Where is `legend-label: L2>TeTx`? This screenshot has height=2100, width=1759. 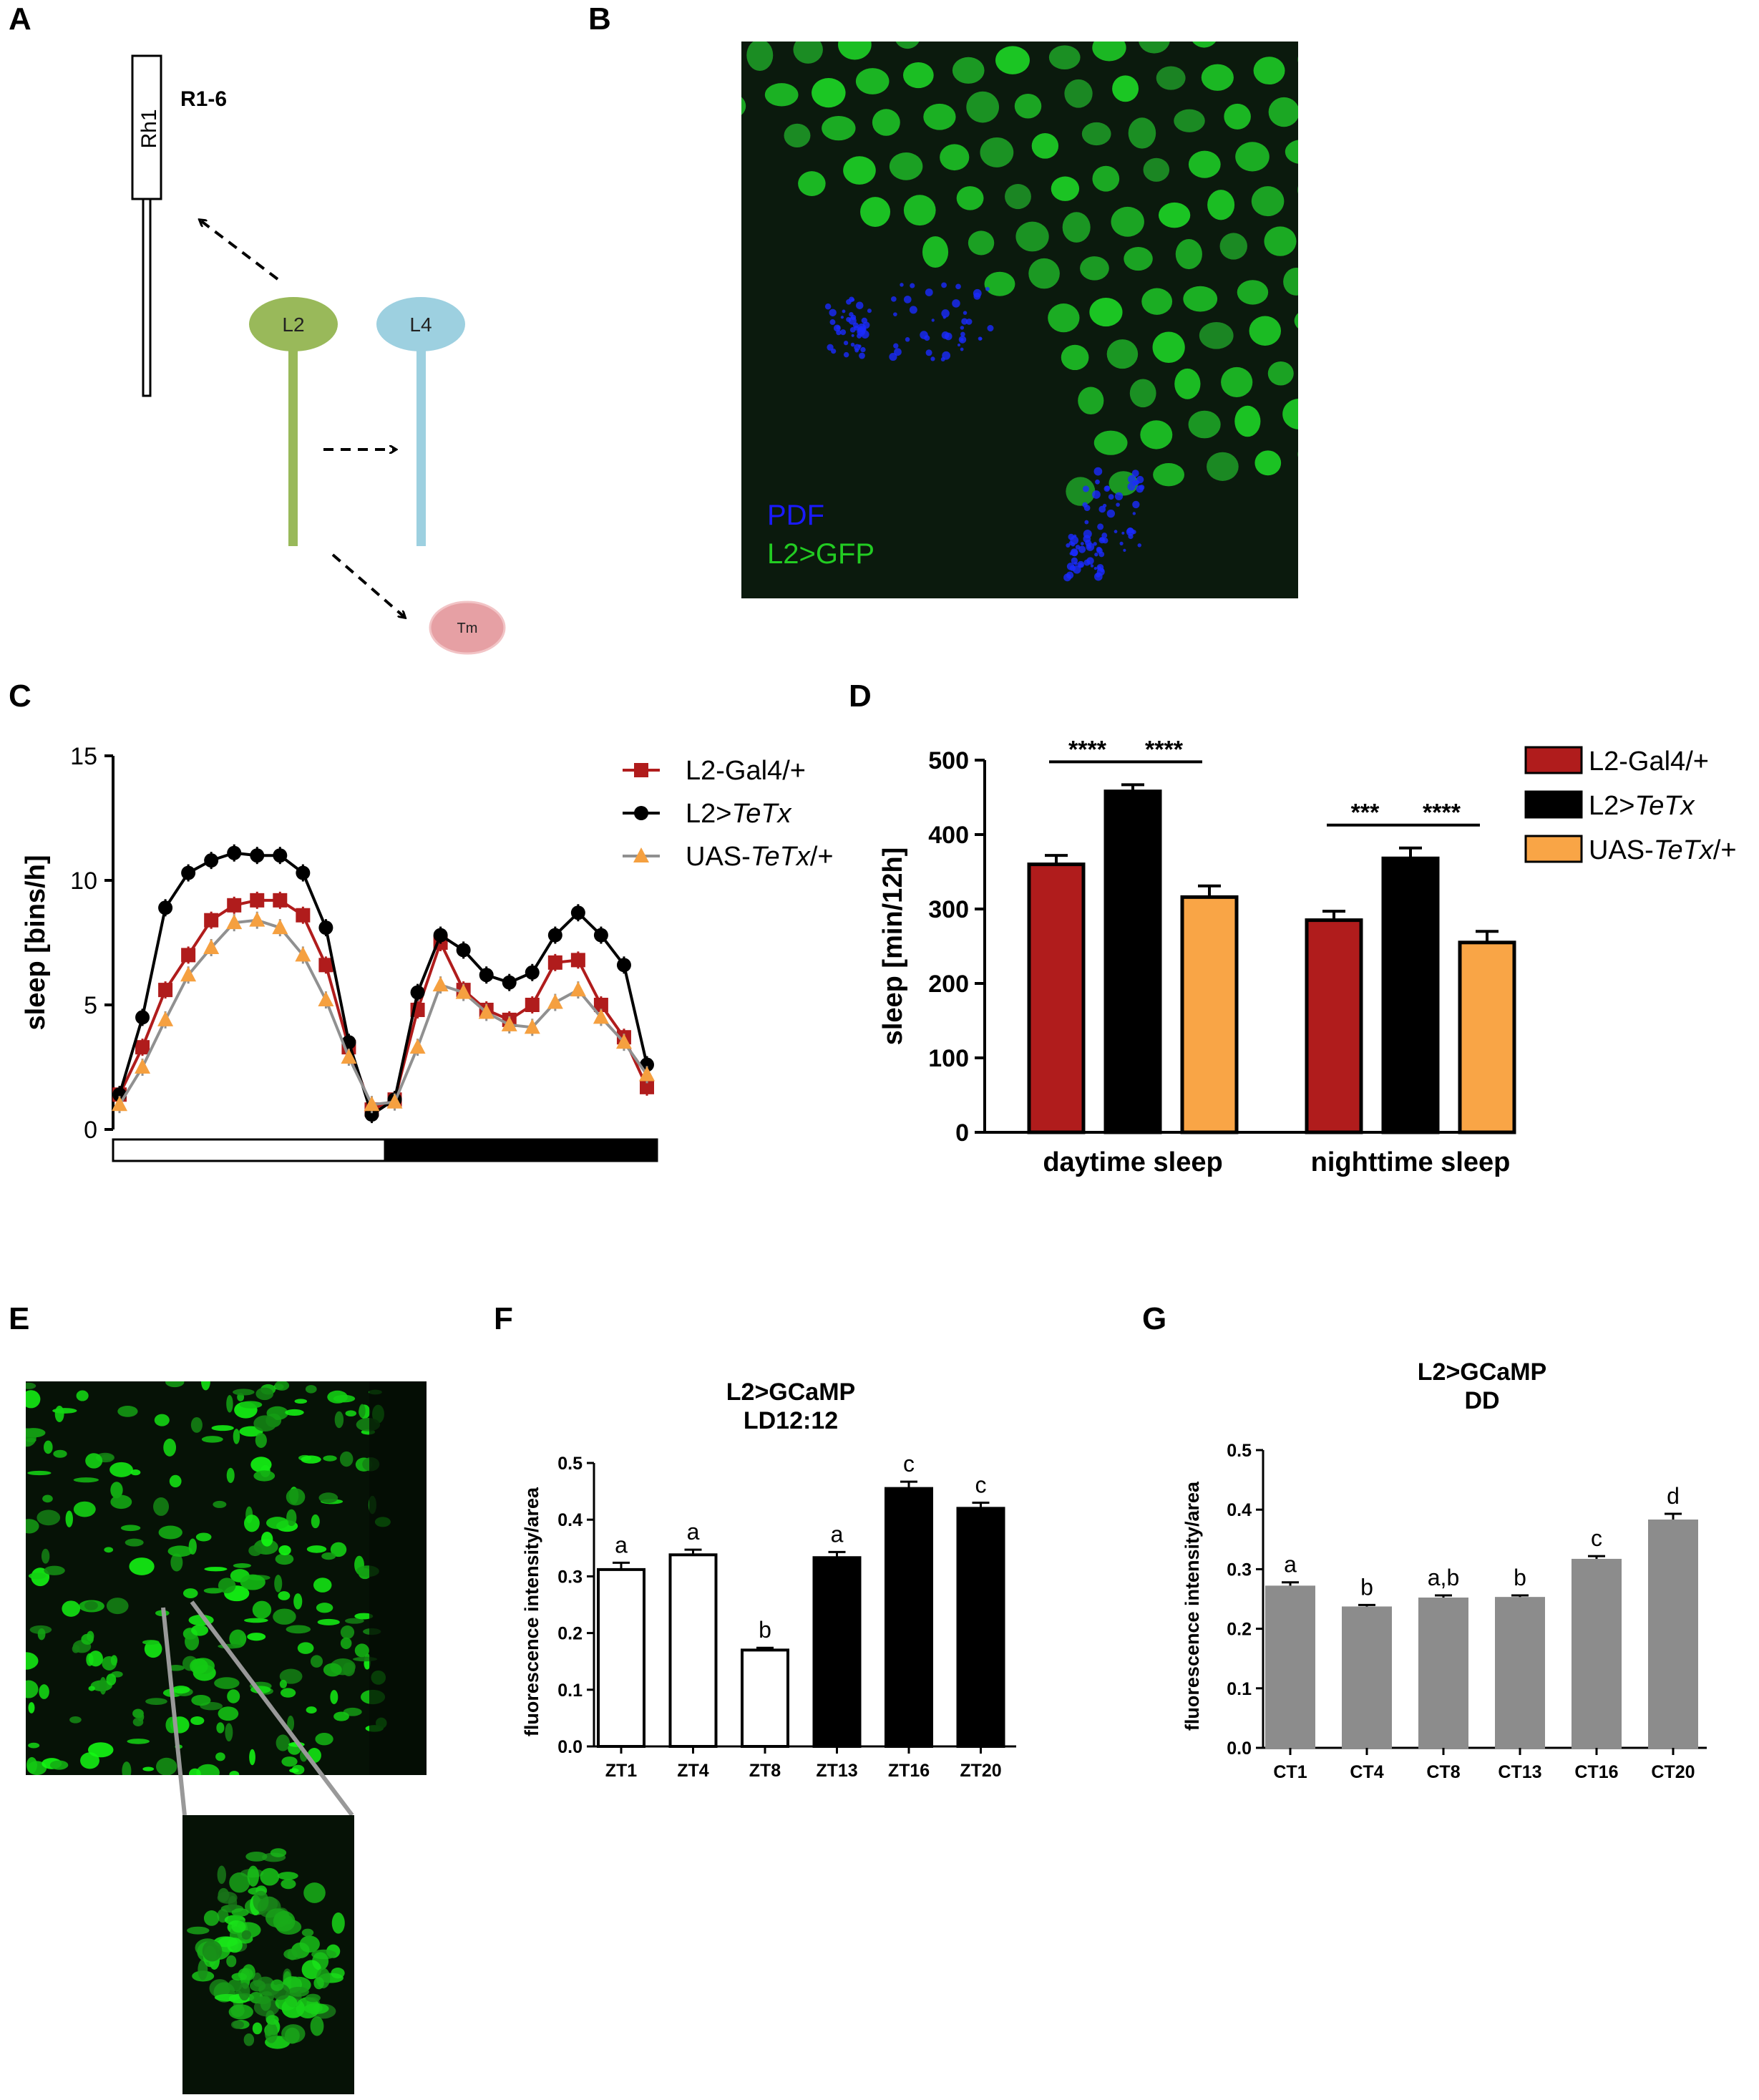 legend-label: L2>TeTx is located at coordinates (739, 814).